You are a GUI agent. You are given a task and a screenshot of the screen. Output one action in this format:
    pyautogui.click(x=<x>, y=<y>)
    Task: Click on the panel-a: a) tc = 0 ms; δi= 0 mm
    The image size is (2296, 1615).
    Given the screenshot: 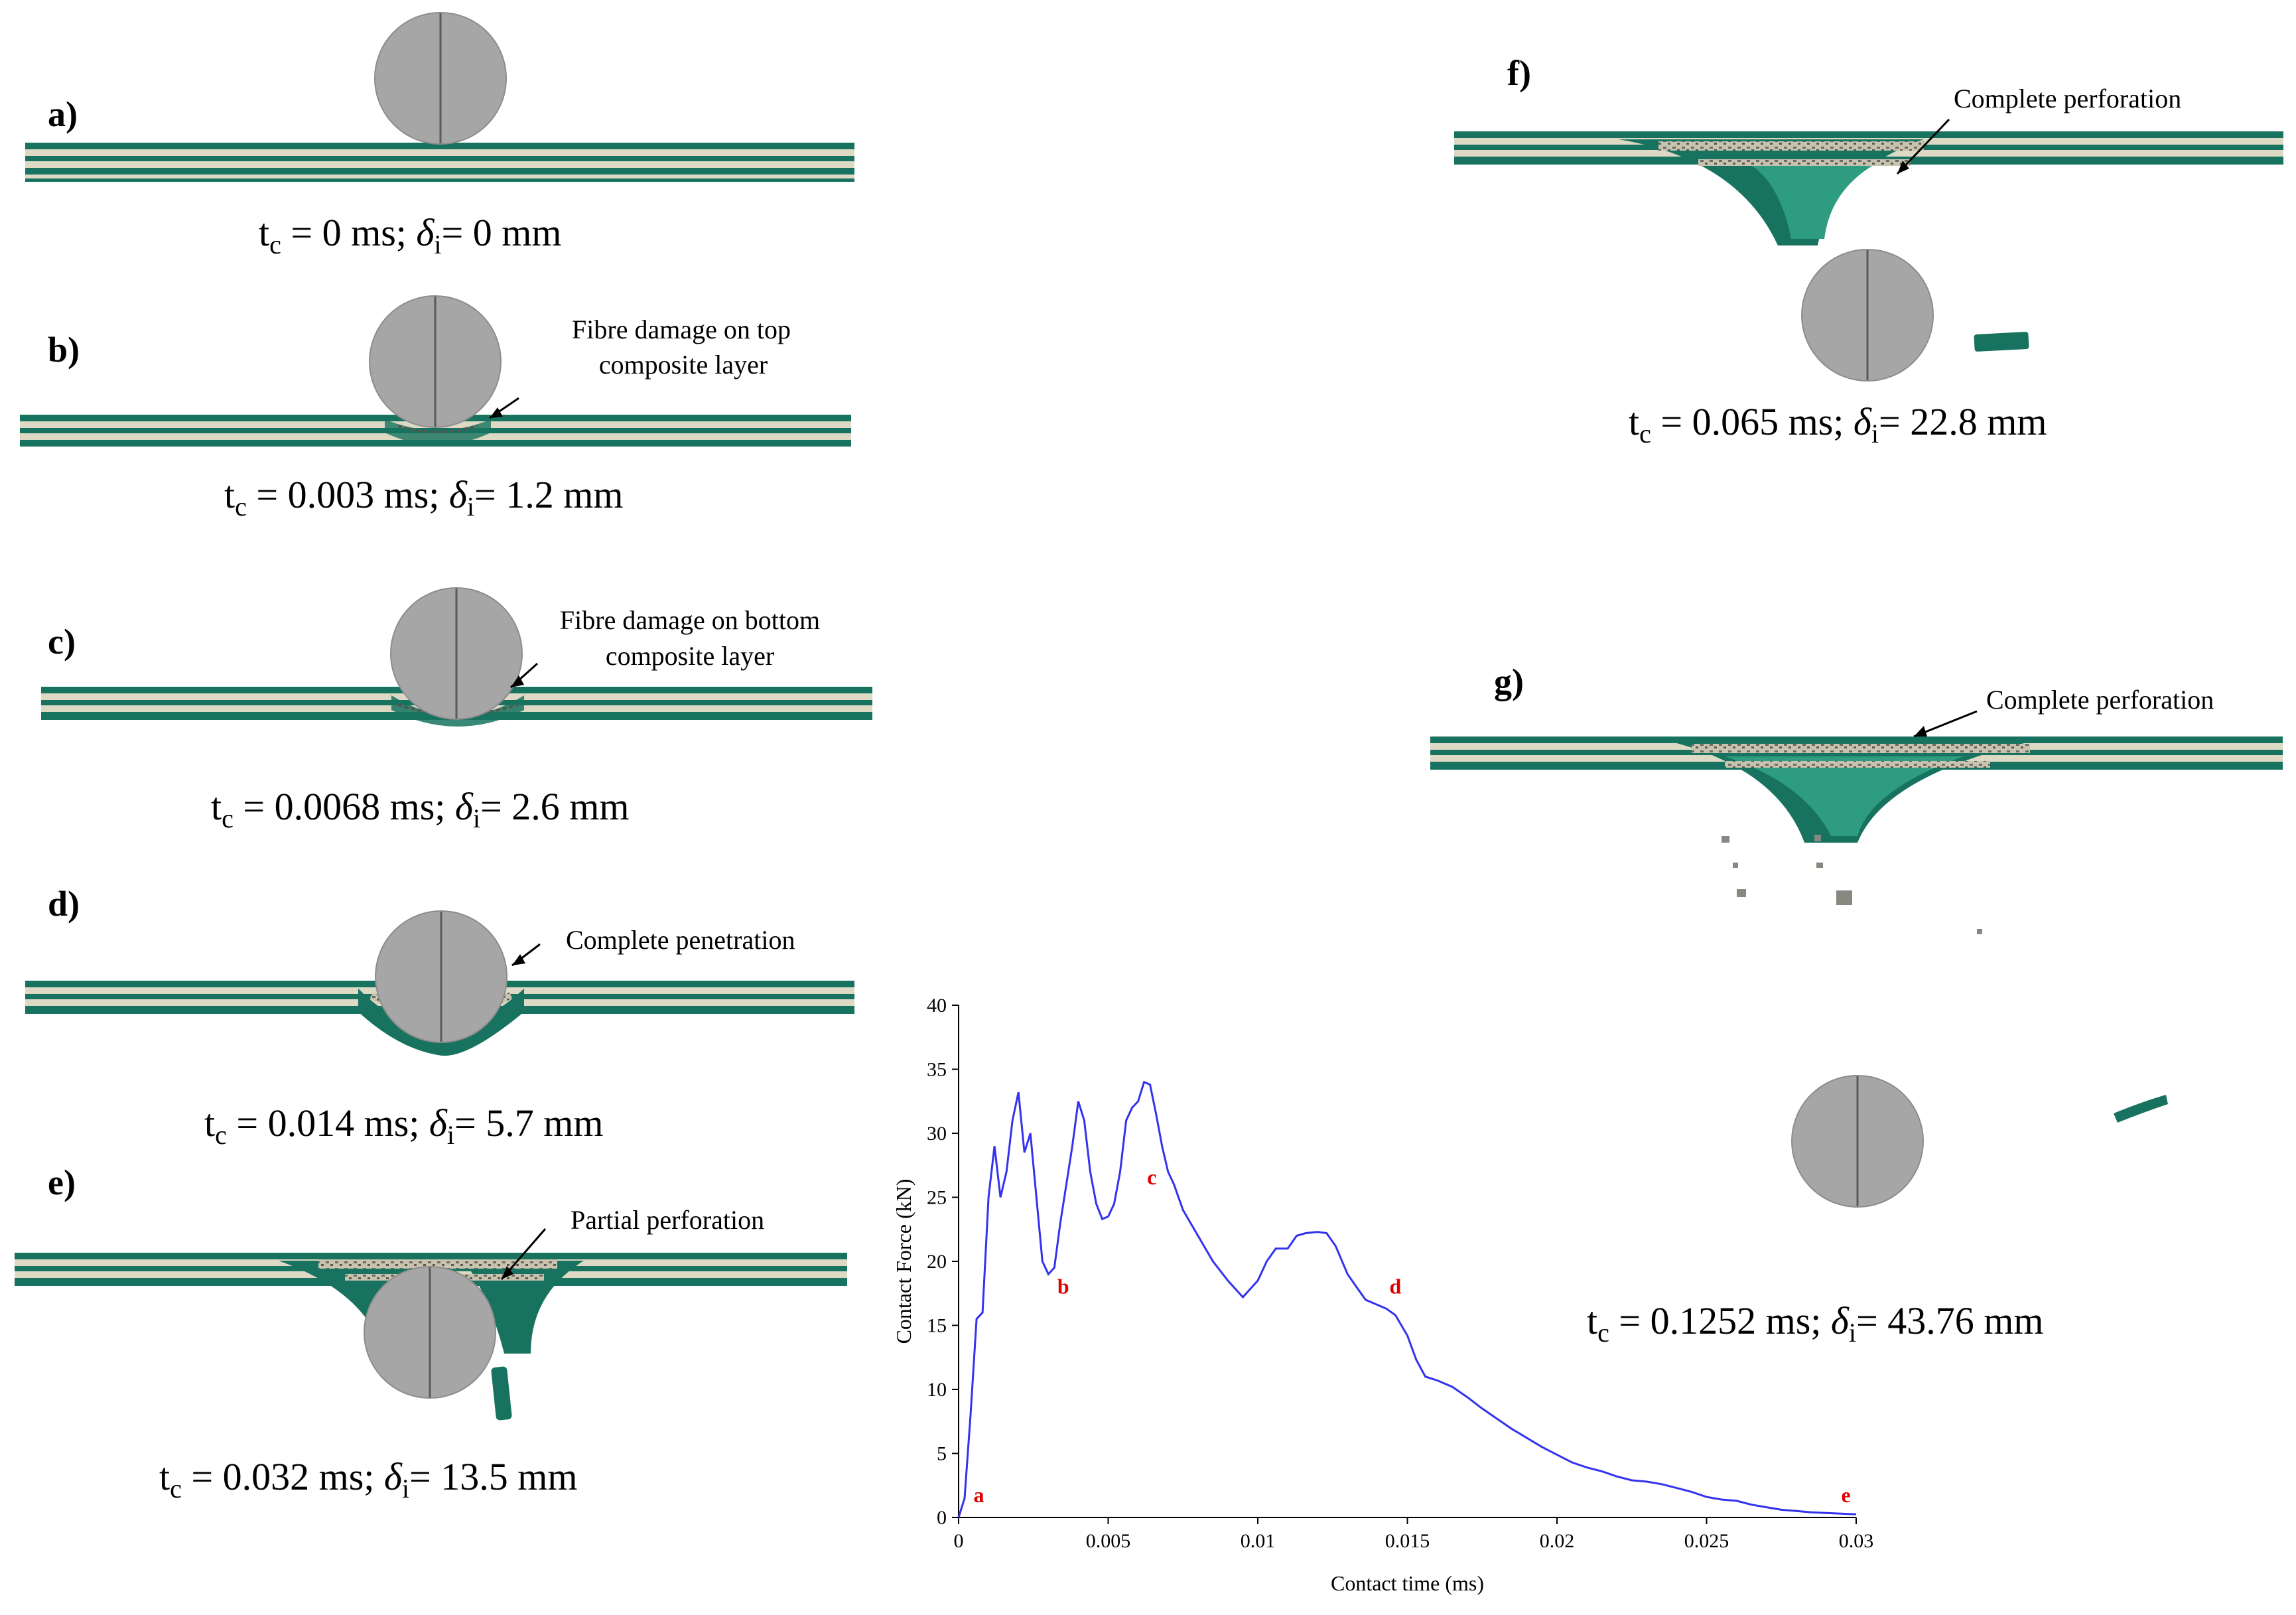 What is the action you would take?
    pyautogui.click(x=439, y=135)
    